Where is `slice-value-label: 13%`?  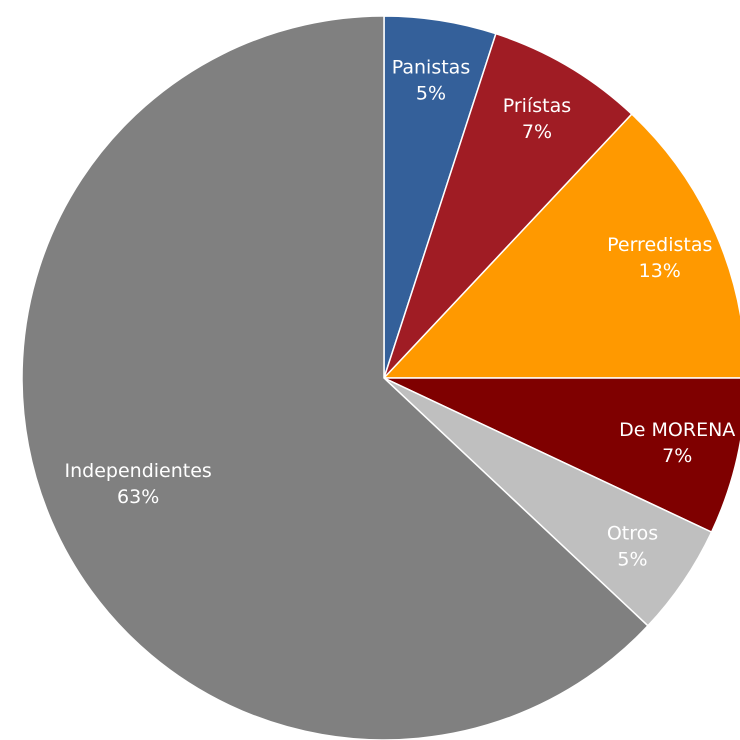 slice-value-label: 13% is located at coordinates (660, 271).